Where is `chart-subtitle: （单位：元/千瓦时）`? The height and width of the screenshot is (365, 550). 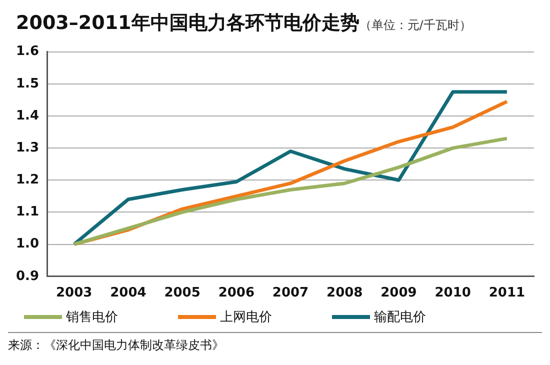 chart-subtitle: （单位：元/千瓦时） is located at coordinates (415, 25).